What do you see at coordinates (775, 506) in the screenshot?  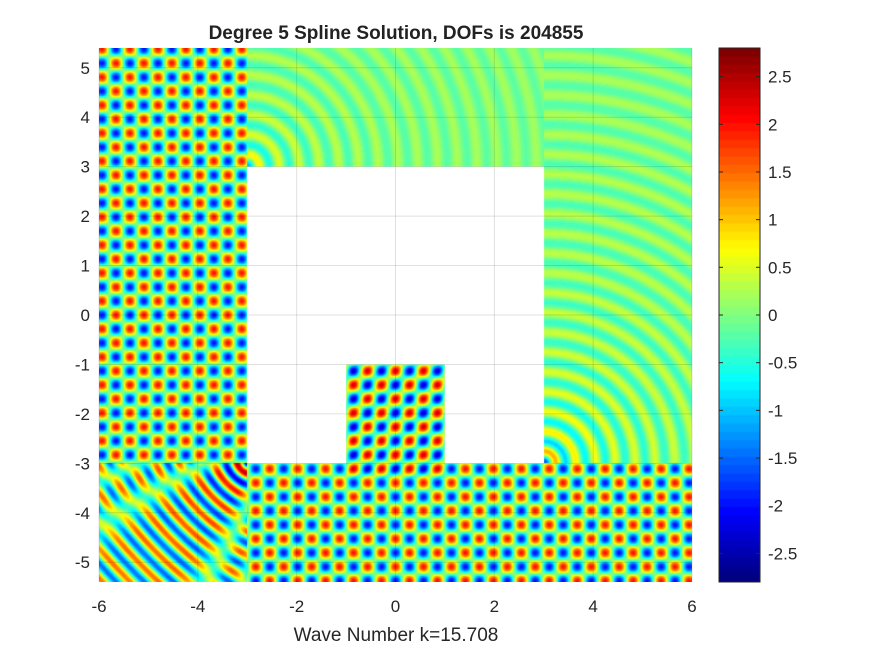 I see `colorbar-tick-label: -2` at bounding box center [775, 506].